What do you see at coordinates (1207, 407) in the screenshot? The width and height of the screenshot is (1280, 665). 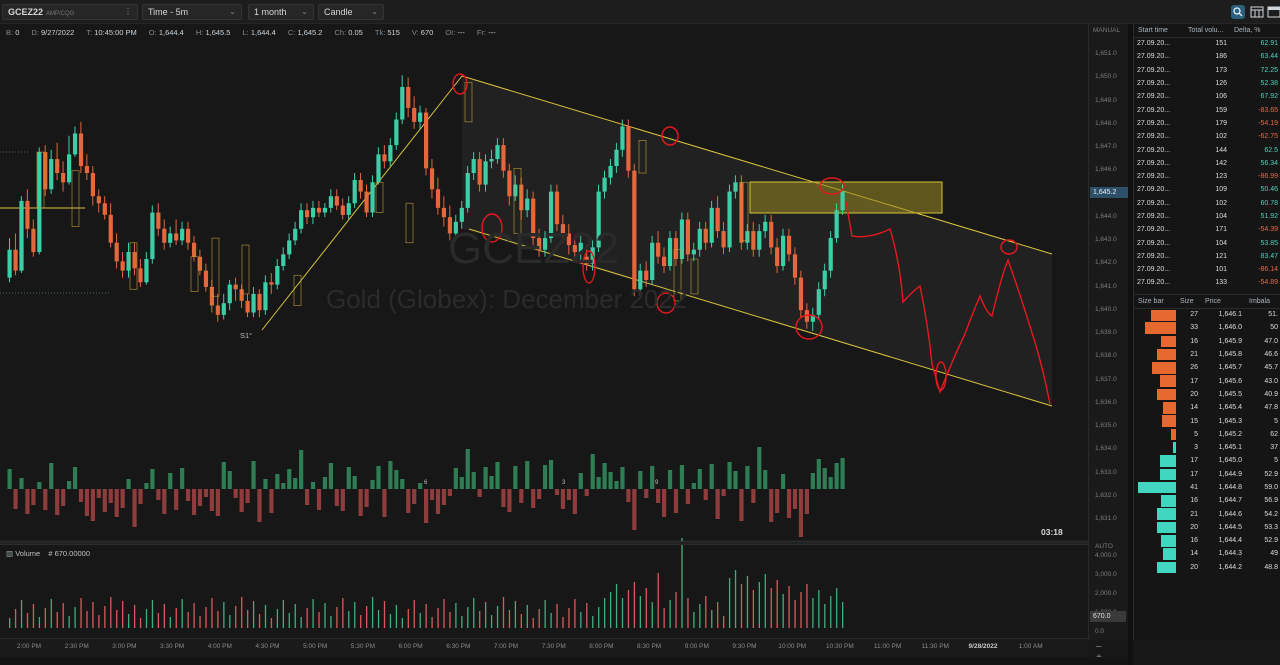 I see `table-row: 14 1,645.4 47.8` at bounding box center [1207, 407].